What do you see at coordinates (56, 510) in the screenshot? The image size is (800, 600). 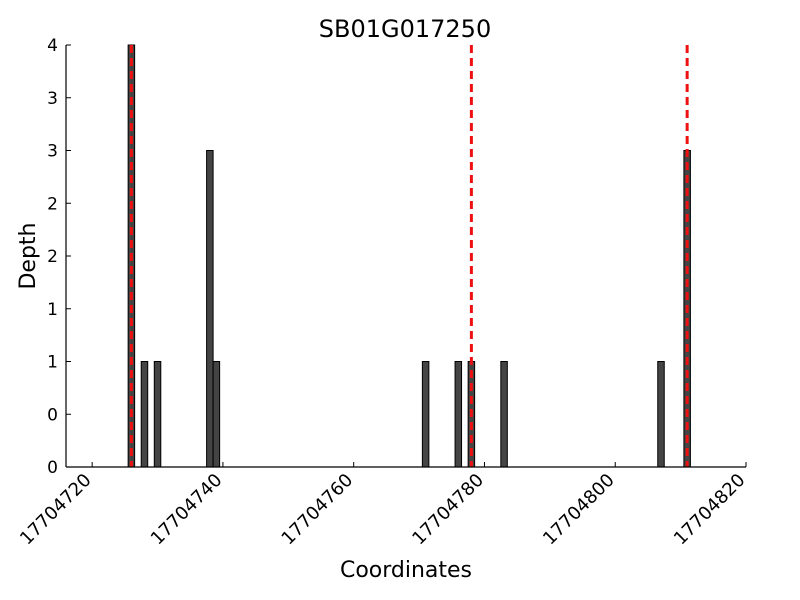 I see `x-tick-label: 17704720` at bounding box center [56, 510].